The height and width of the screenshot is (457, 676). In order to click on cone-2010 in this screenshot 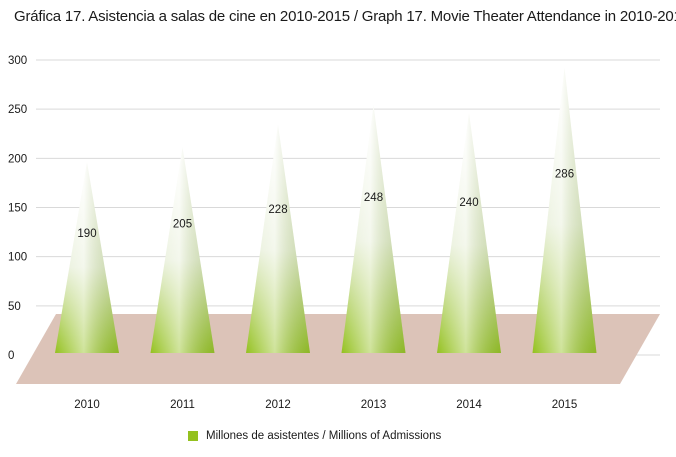, I will do `click(87, 257)`.